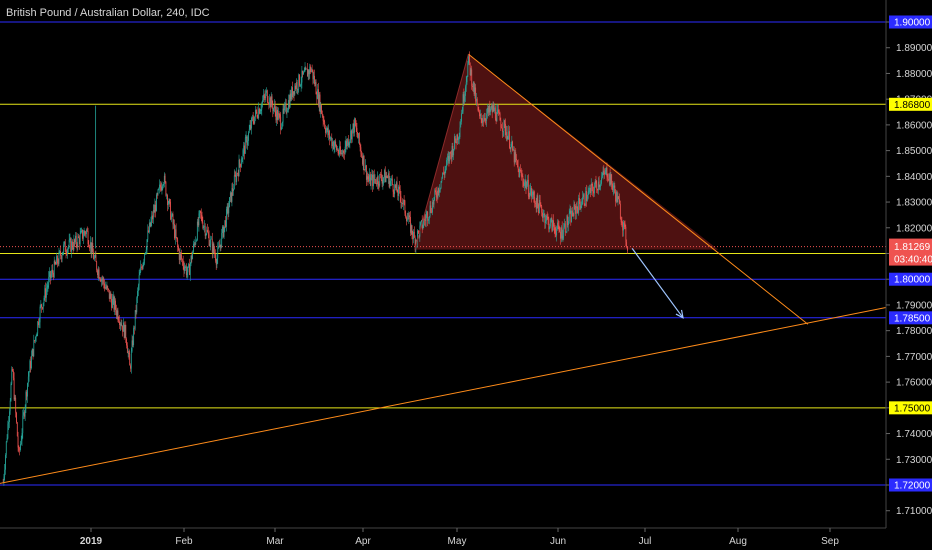  What do you see at coordinates (914, 511) in the screenshot?
I see `y-tick-label: 1.71000` at bounding box center [914, 511].